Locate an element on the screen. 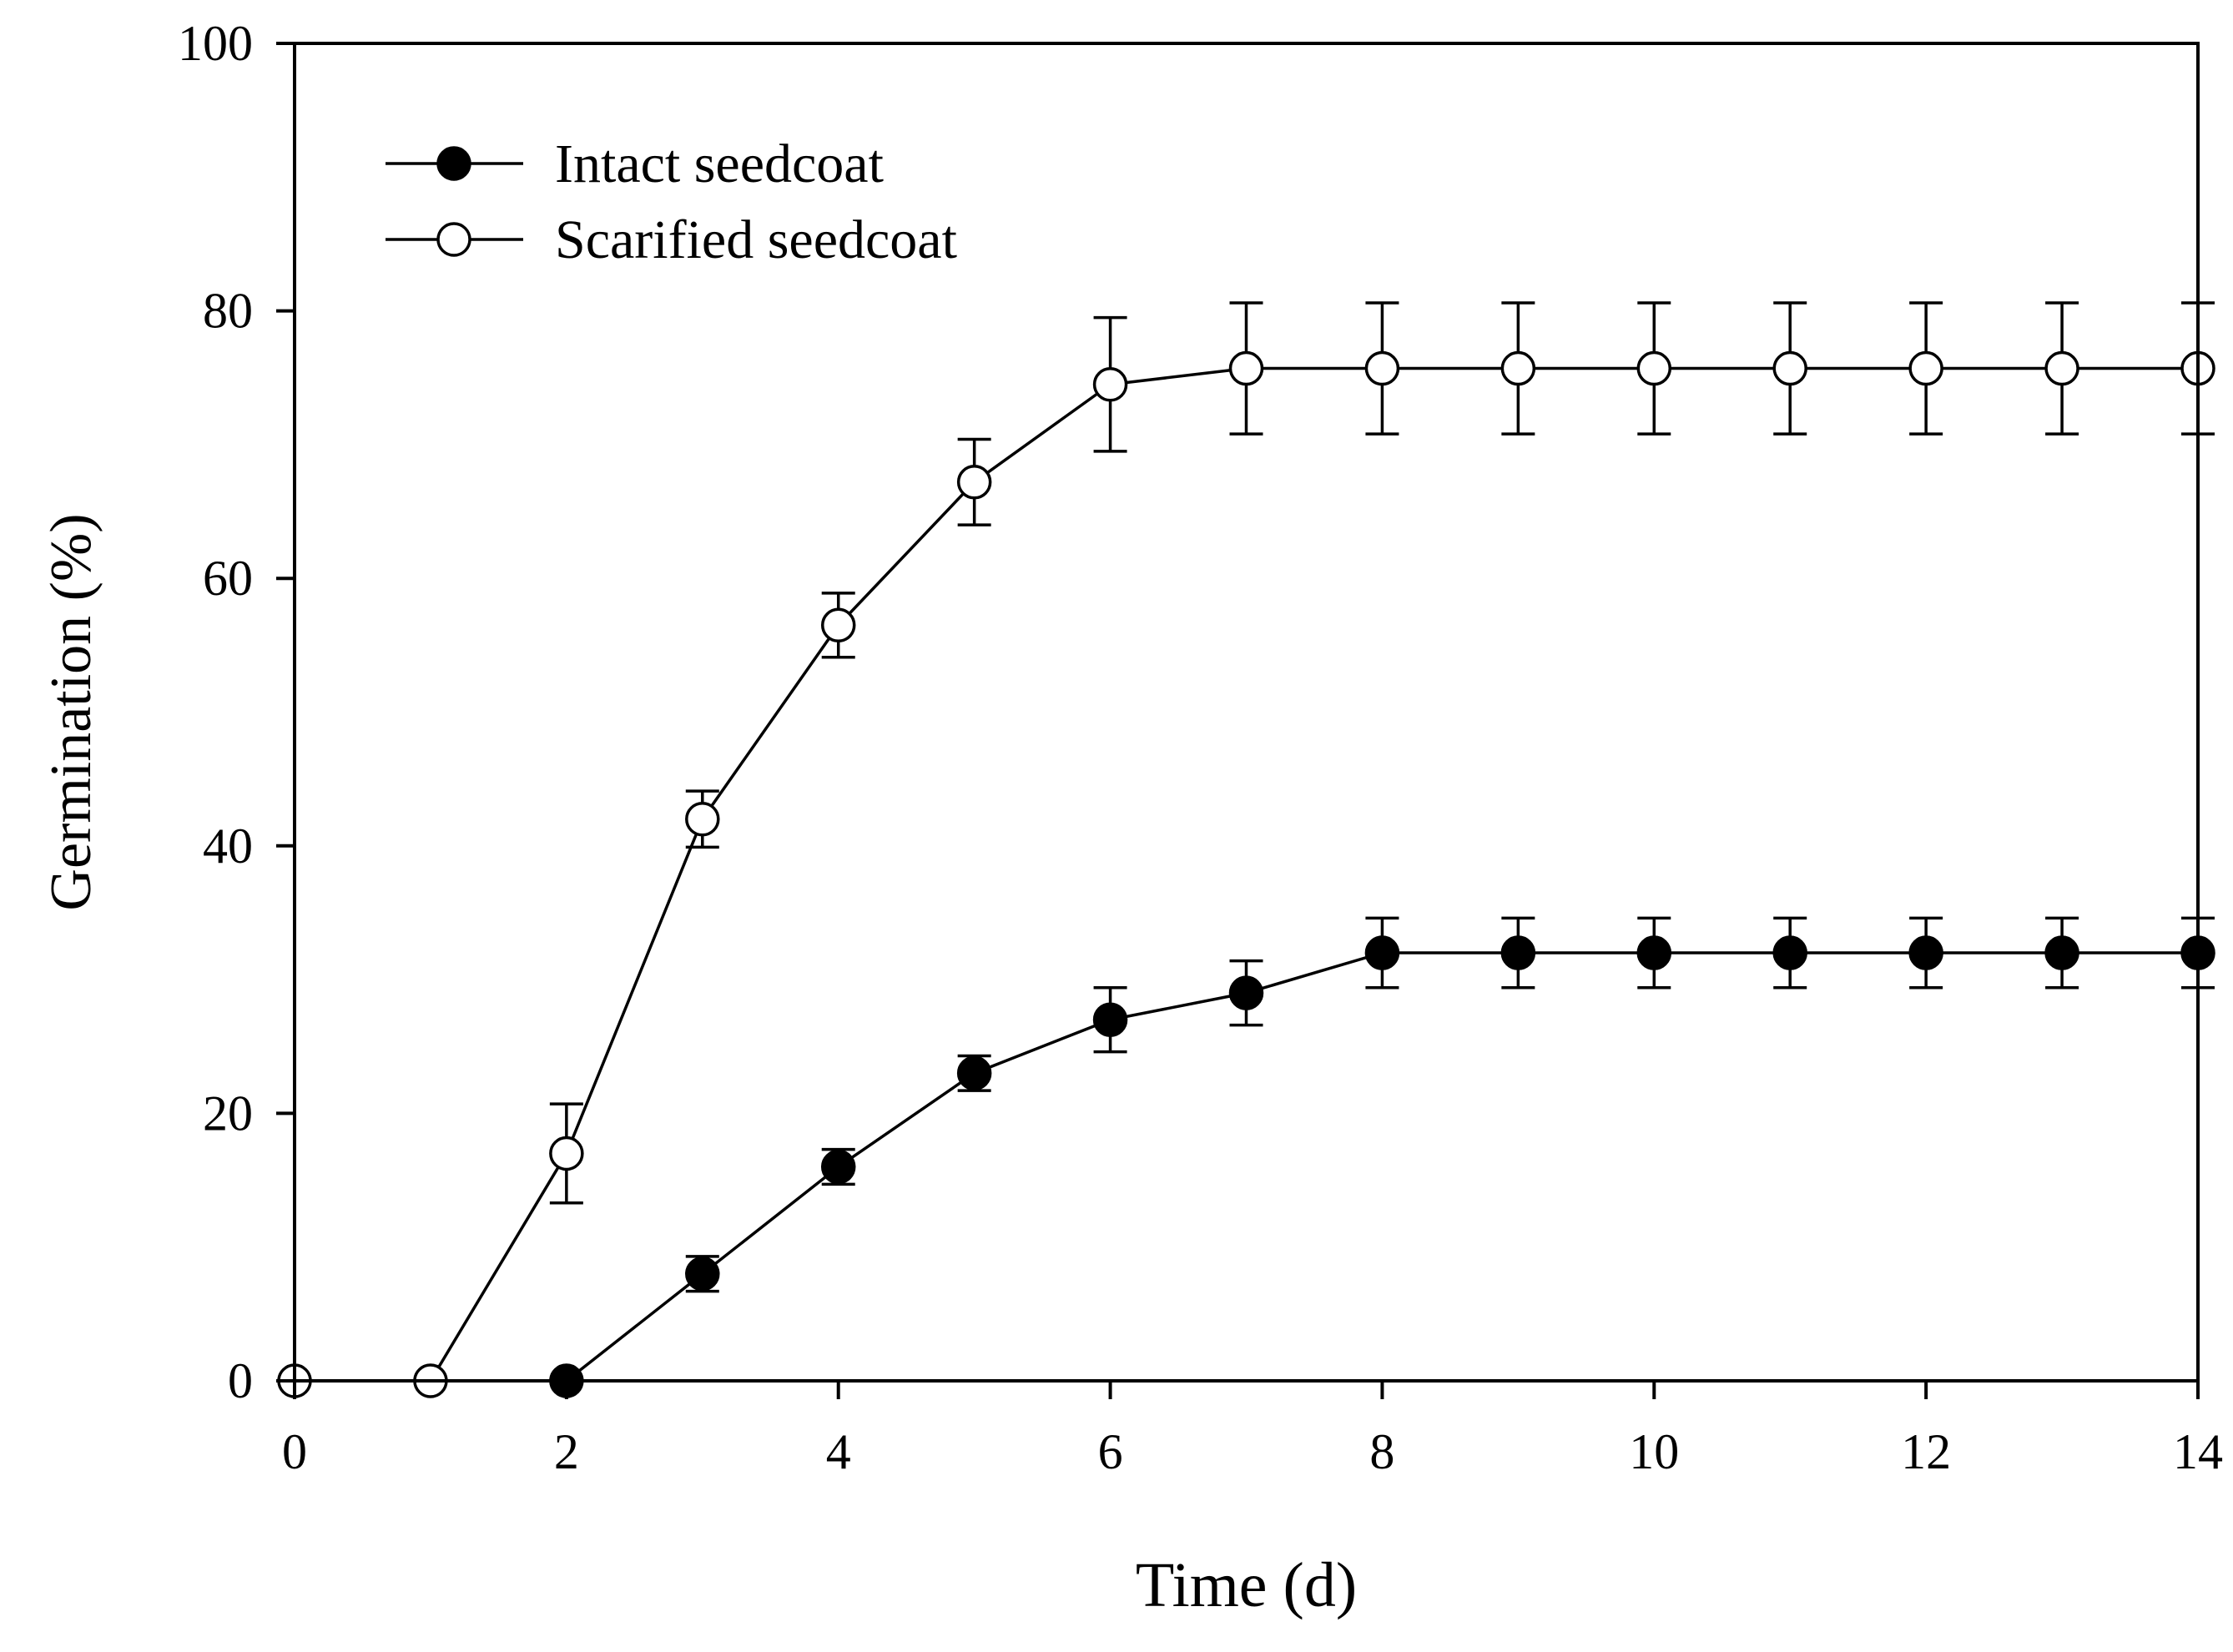 This screenshot has width=2233, height=1652. legend: Intact seedcoat Scarified seedcoat is located at coordinates (671, 202).